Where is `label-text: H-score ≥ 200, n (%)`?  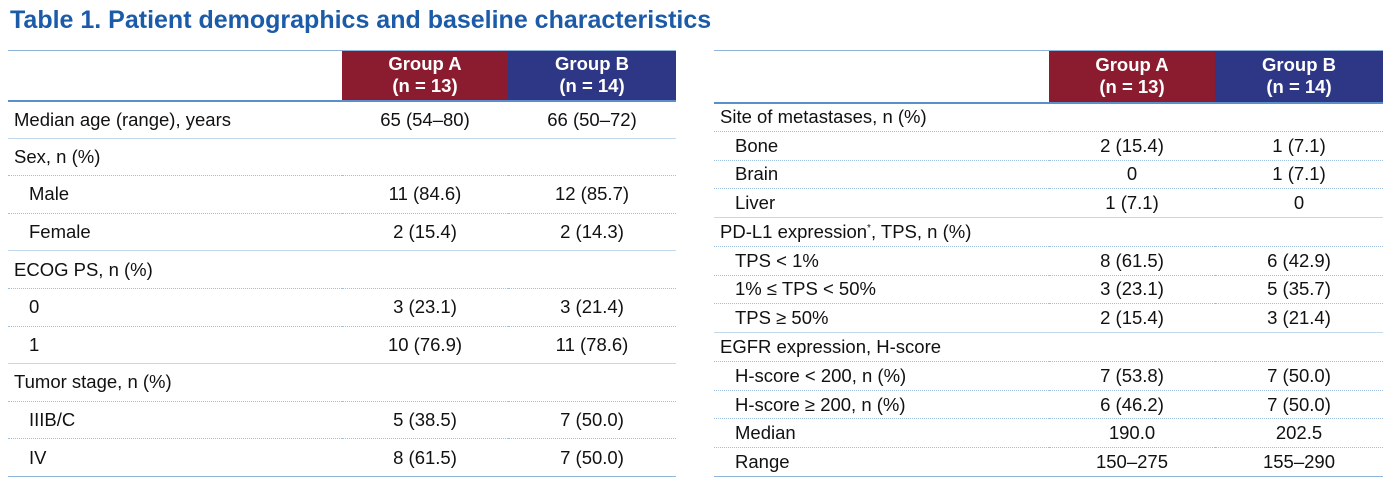 label-text: H-score ≥ 200, n (%) is located at coordinates (820, 404).